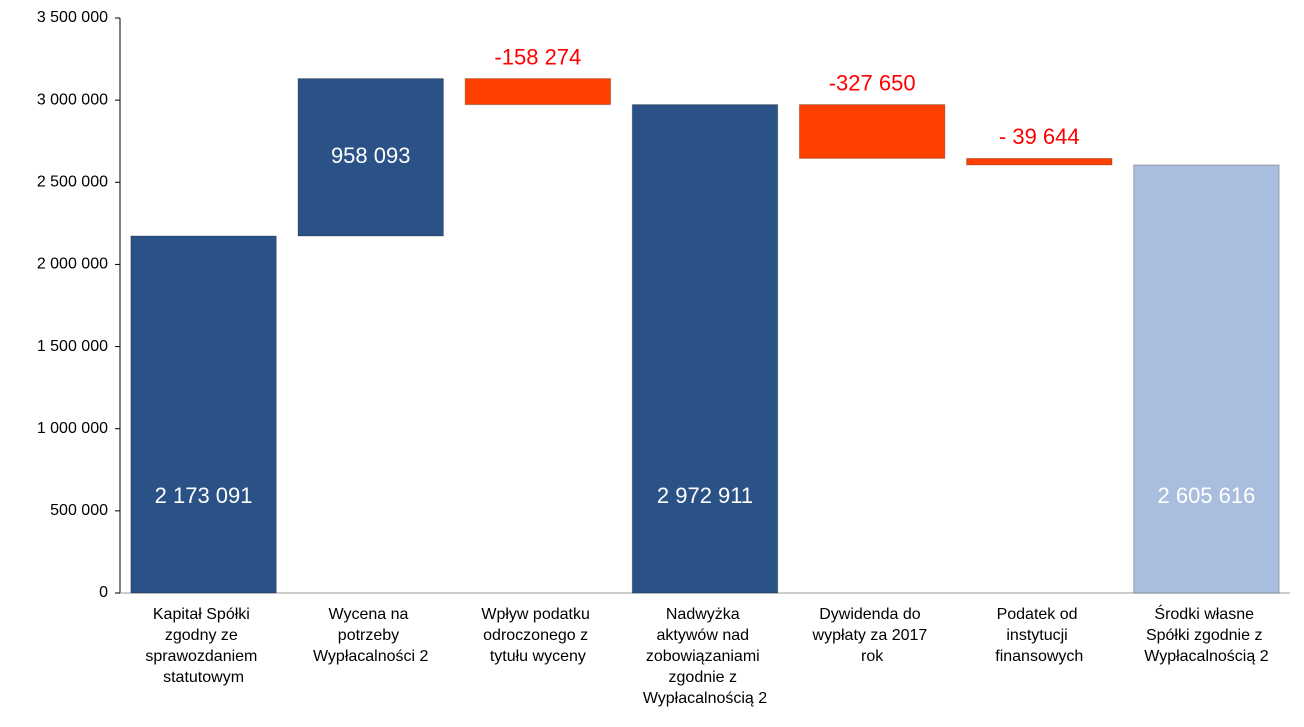 This screenshot has width=1304, height=727. Describe the element at coordinates (705, 495) in the screenshot. I see `value-label: 2 972 911` at that location.